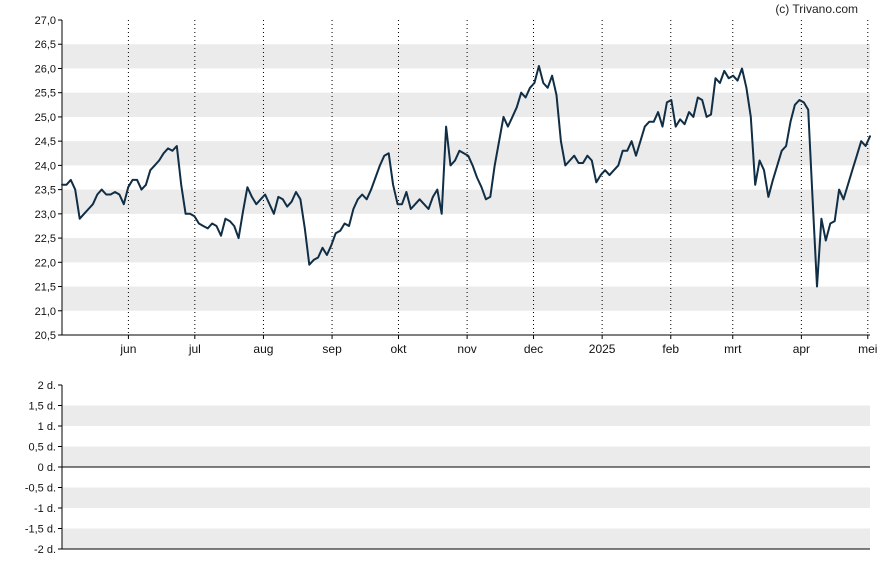  Describe the element at coordinates (45, 550) in the screenshot. I see `y-tick-label: -2 d.` at that location.